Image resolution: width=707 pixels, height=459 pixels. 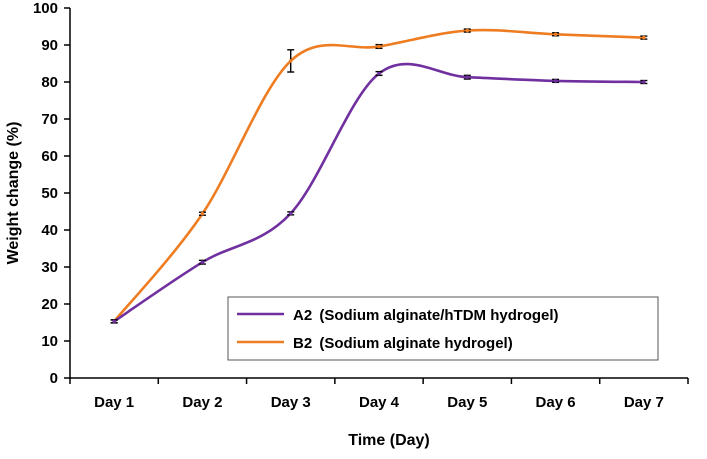 What do you see at coordinates (49, 267) in the screenshot?
I see `y-tick-label: 30` at bounding box center [49, 267].